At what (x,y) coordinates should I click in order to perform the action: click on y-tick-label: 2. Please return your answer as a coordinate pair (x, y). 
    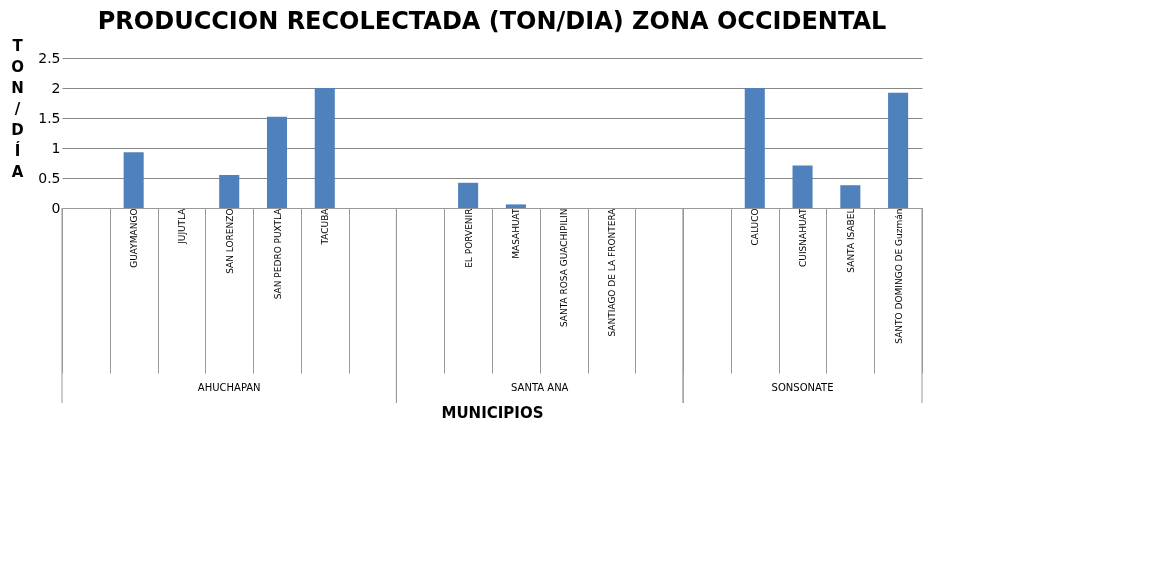
    Looking at the image, I should click on (56, 87).